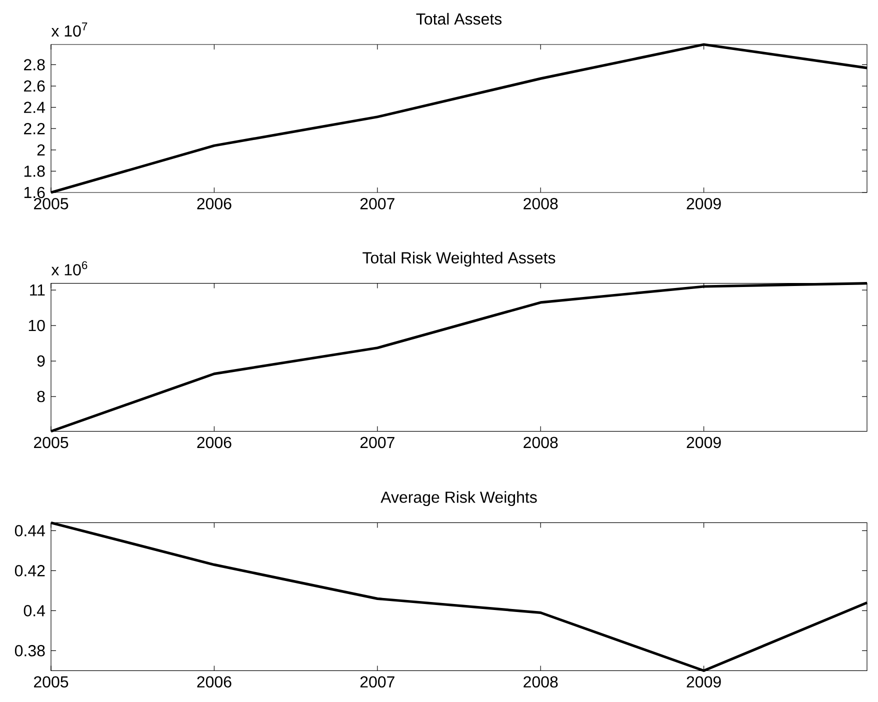  I want to click on chart-title: Total Assets, so click(459, 18).